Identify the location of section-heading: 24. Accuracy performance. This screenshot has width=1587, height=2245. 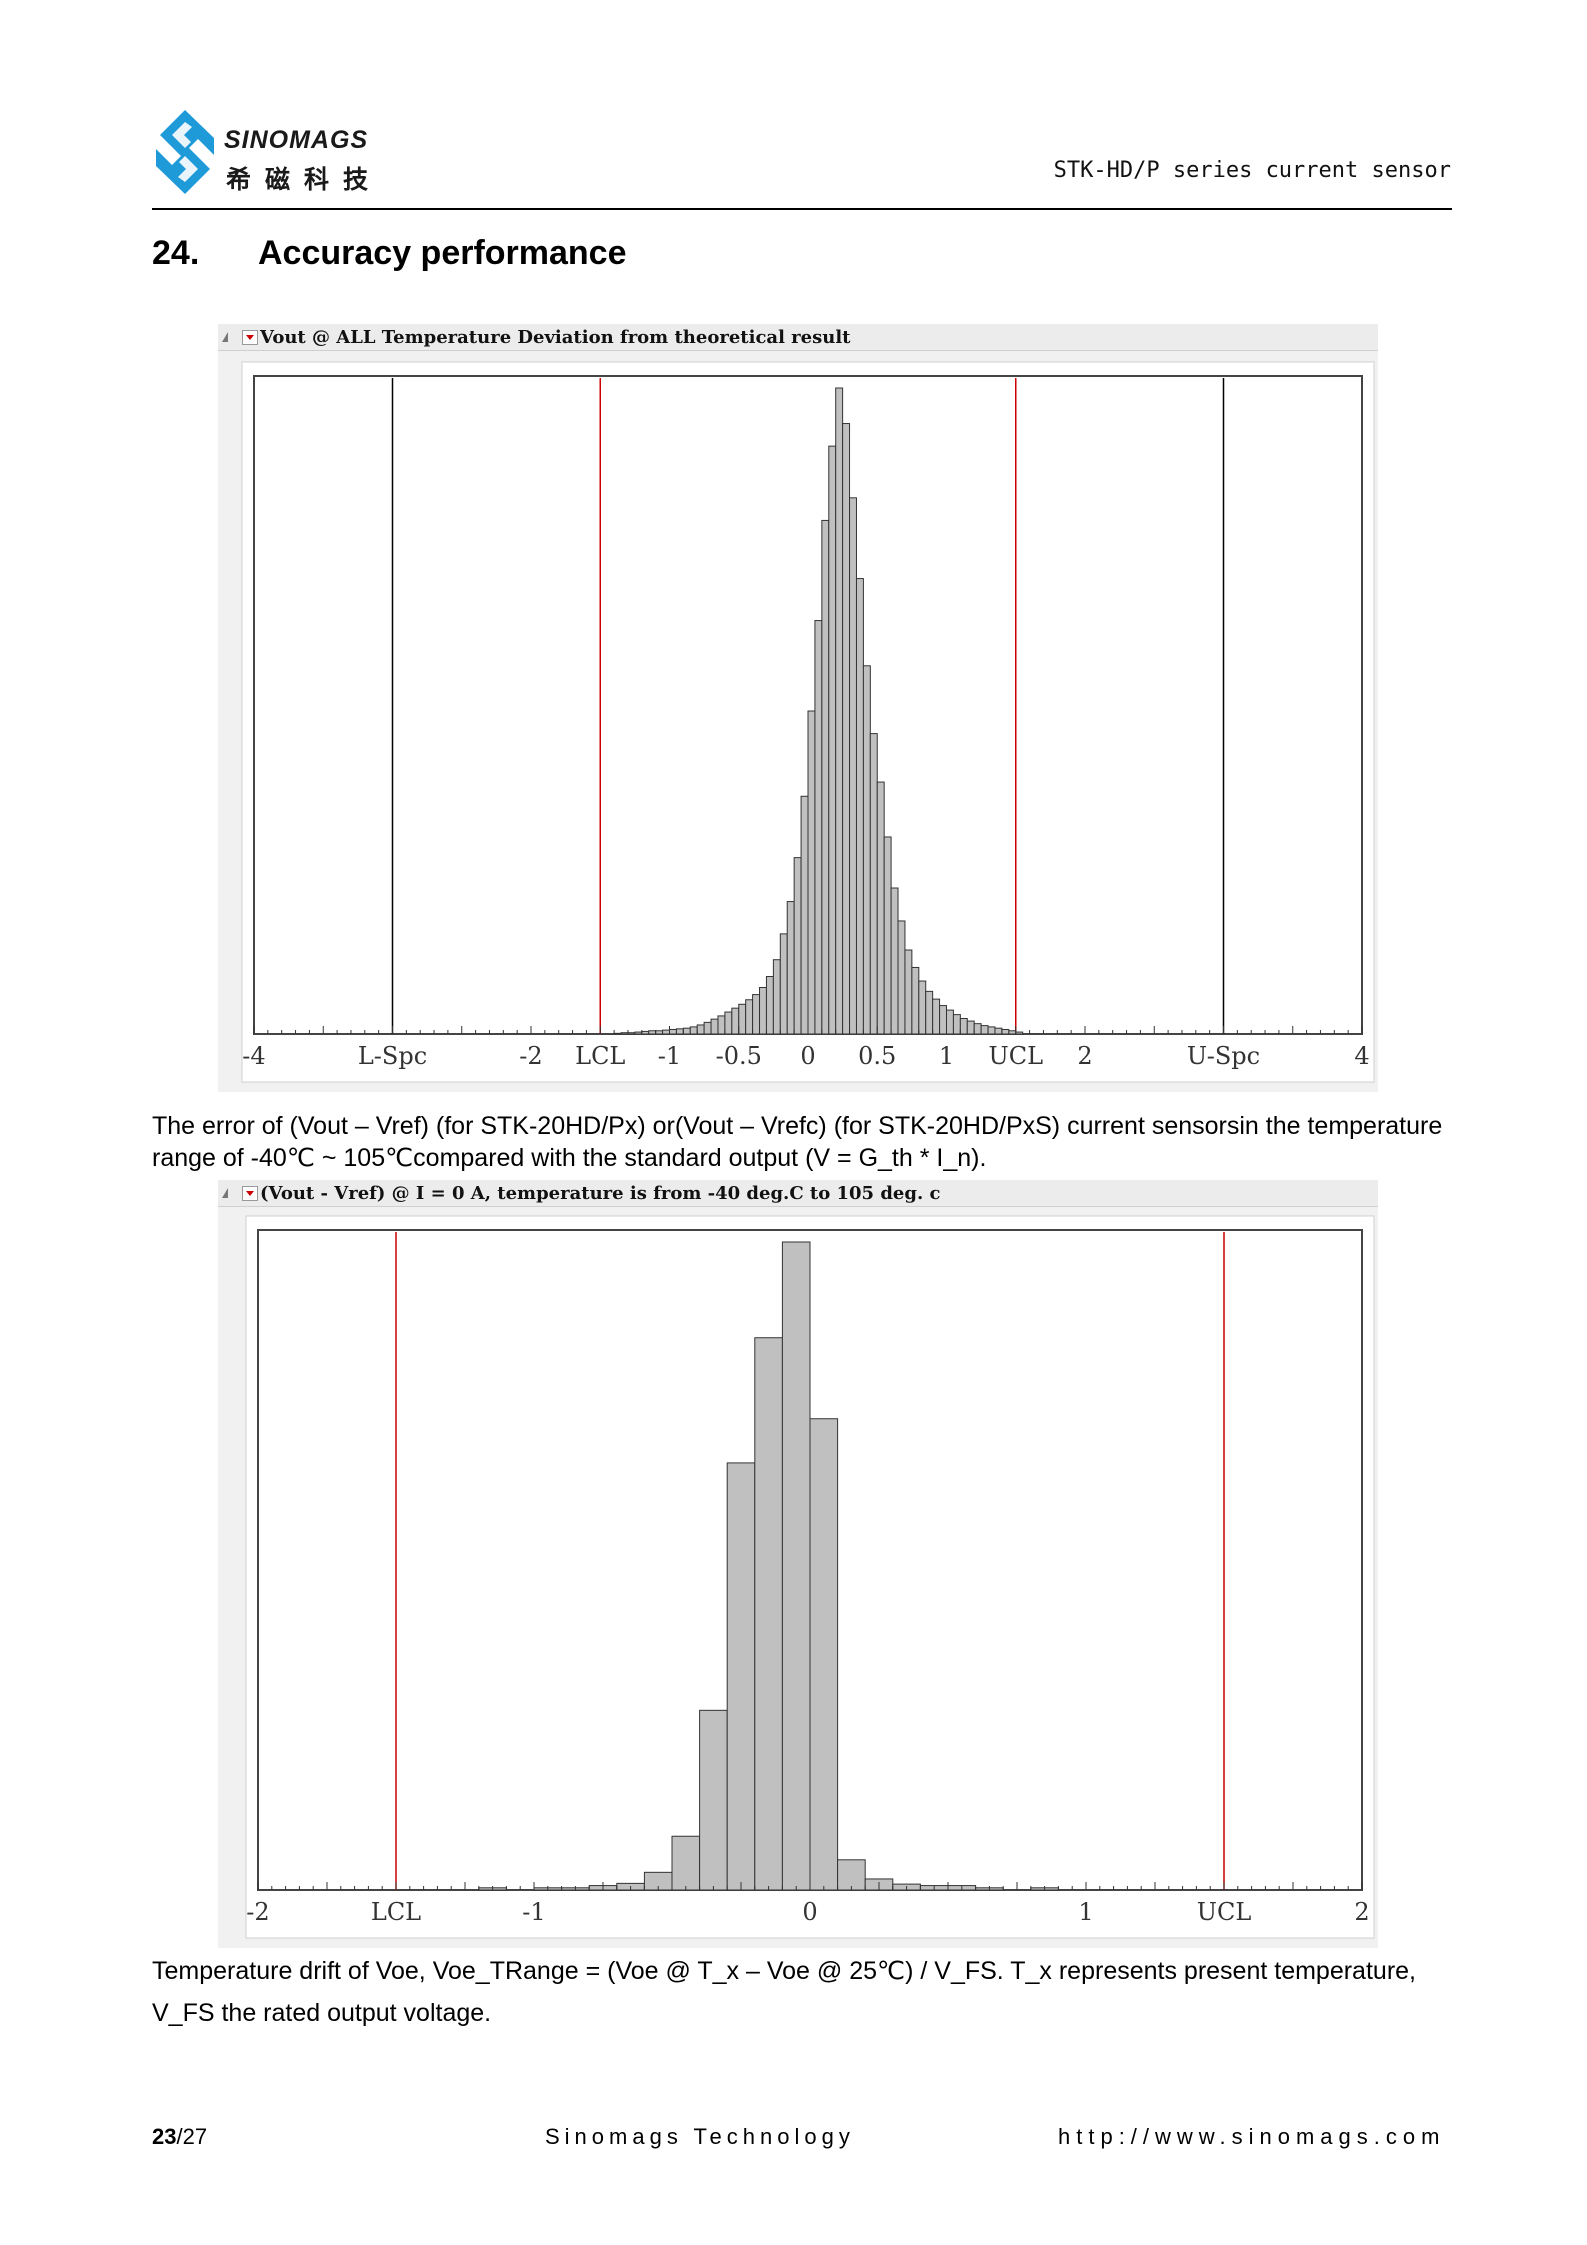
(389, 253).